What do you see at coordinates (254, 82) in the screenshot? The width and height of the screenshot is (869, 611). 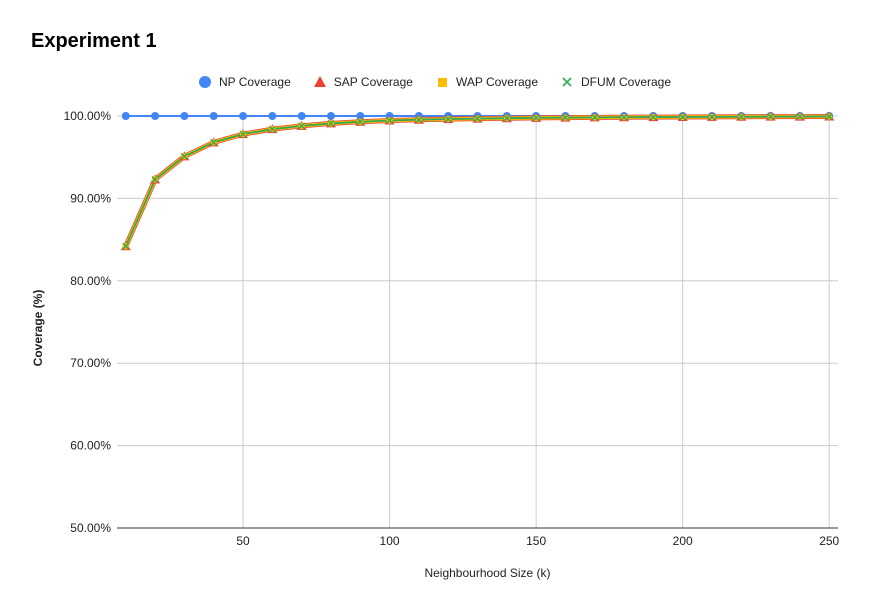 I see `legend-label-np: NP Coverage` at bounding box center [254, 82].